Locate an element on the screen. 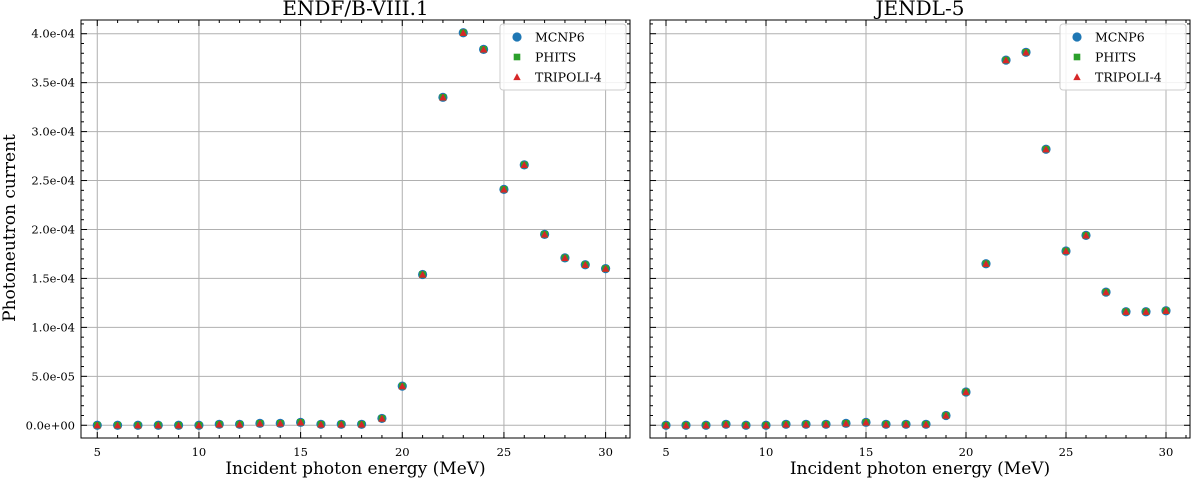  y-tick-label: 3.5e-04 is located at coordinates (53, 83).